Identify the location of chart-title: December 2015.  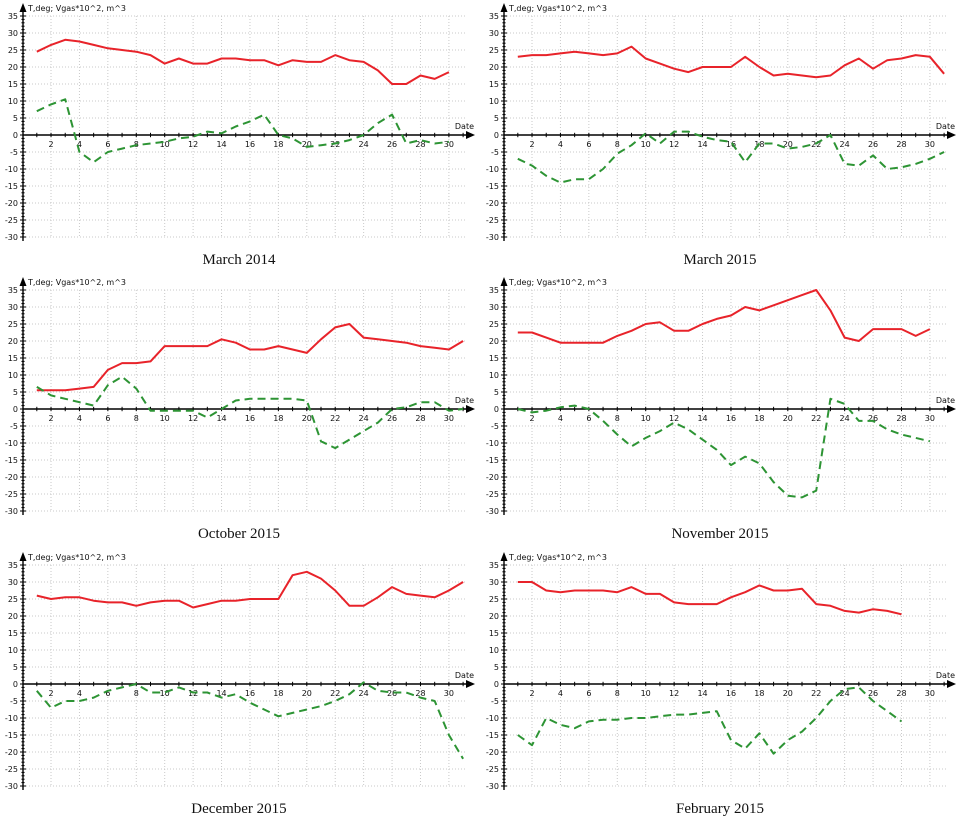
(239, 809).